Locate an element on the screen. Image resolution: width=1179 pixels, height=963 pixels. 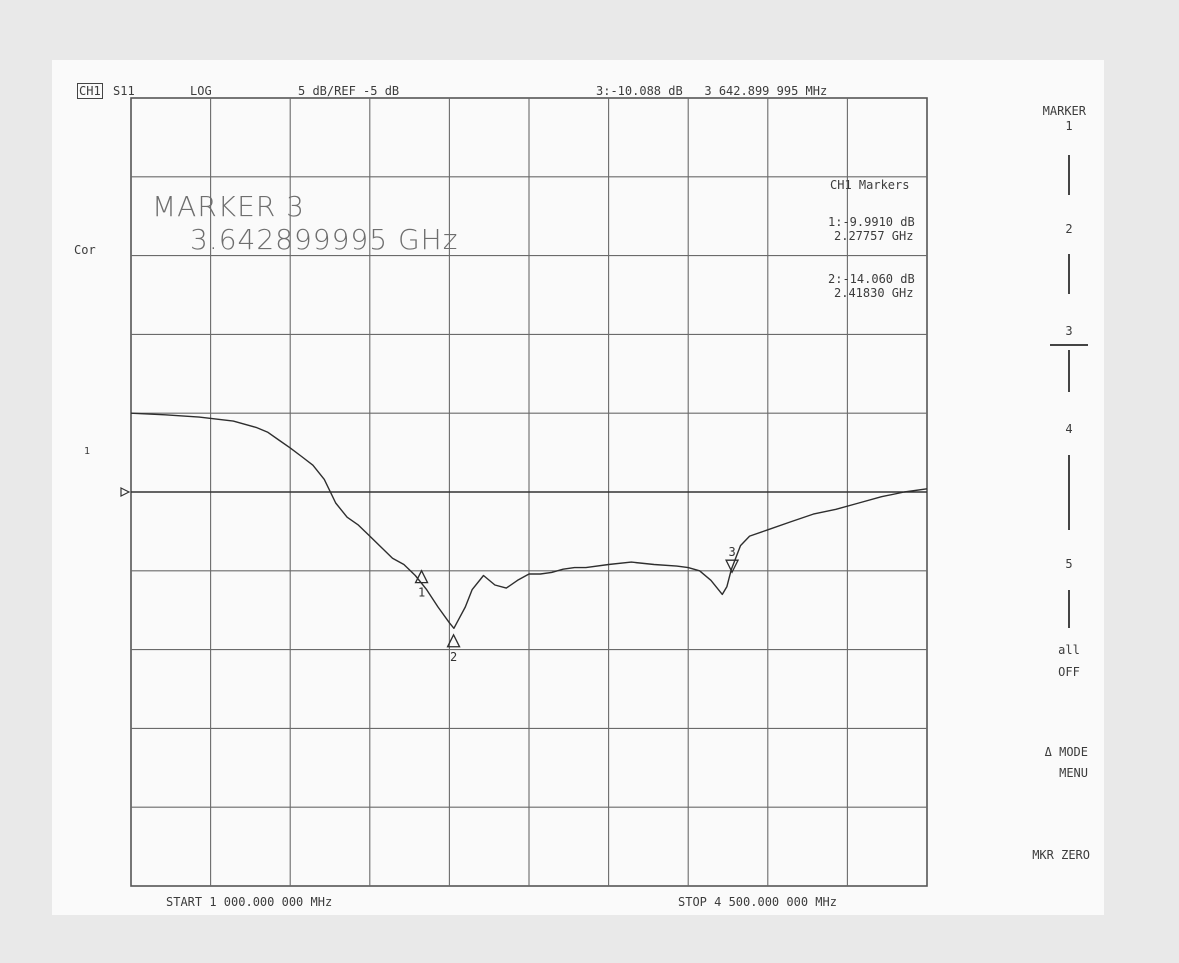
marker-3-symbol is located at coordinates (732, 566).